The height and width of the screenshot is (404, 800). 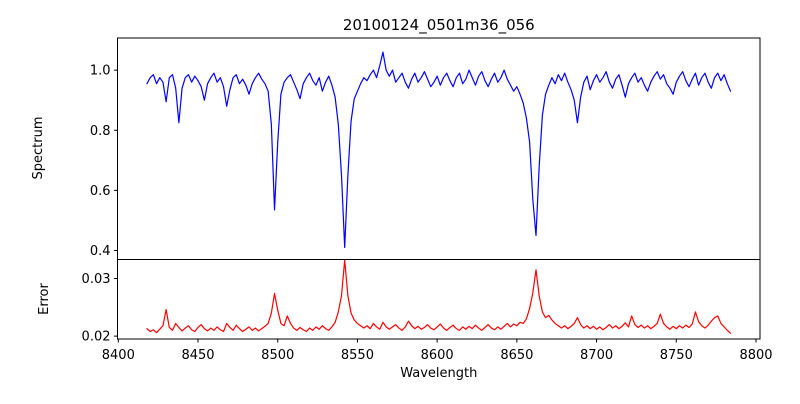 What do you see at coordinates (437, 355) in the screenshot?
I see `x-tick-label: 8600` at bounding box center [437, 355].